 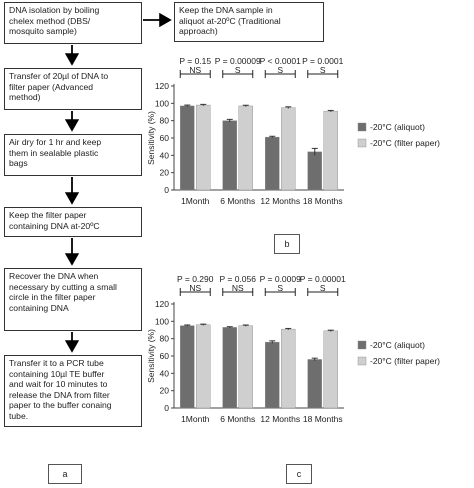 I want to click on p-value-label: P = 0.0001, so click(x=322, y=61).